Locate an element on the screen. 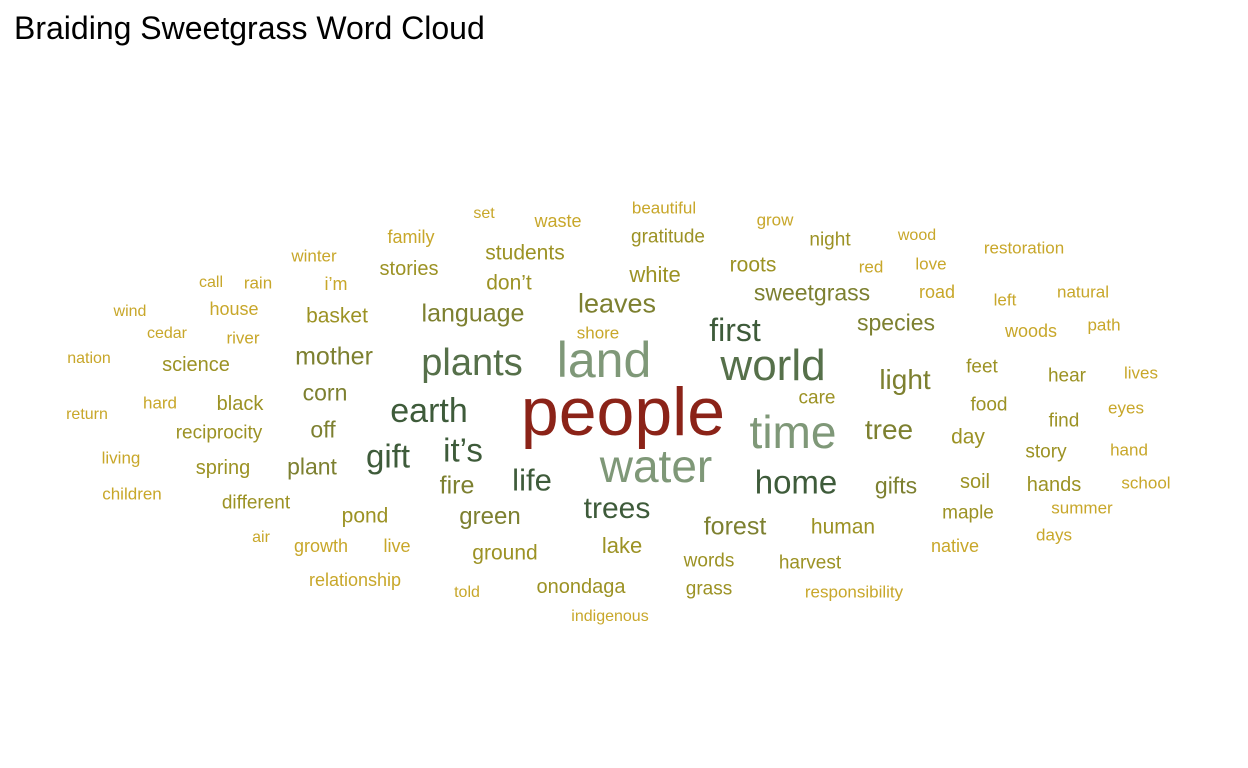 Image resolution: width=1248 pixels, height=768 pixels. word-trees: trees is located at coordinates (617, 508).